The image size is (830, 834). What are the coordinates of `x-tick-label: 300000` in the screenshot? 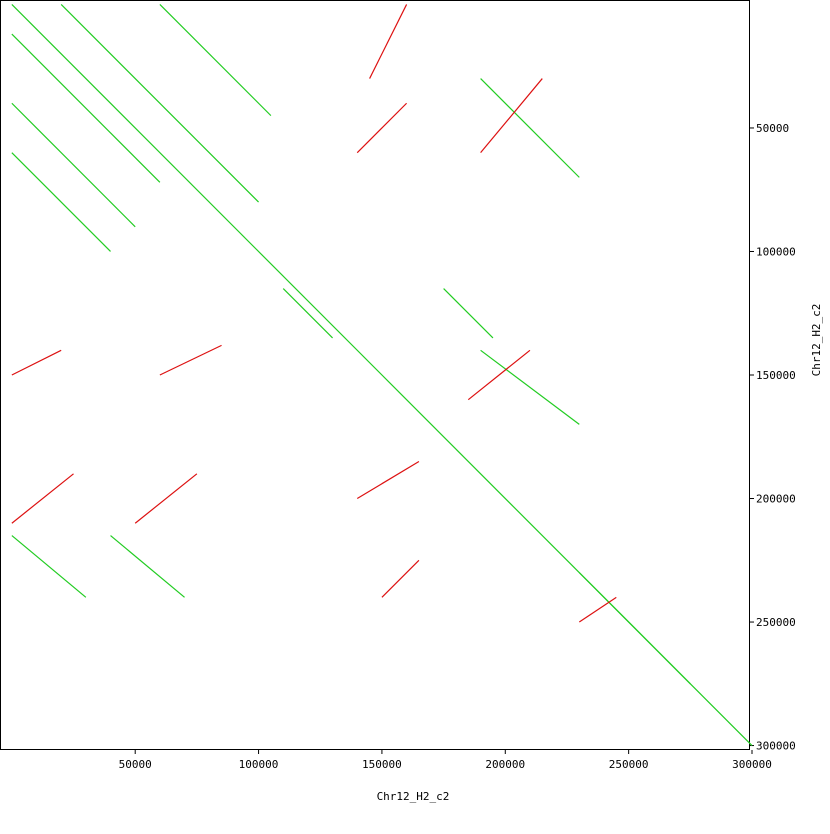 It's located at (752, 764).